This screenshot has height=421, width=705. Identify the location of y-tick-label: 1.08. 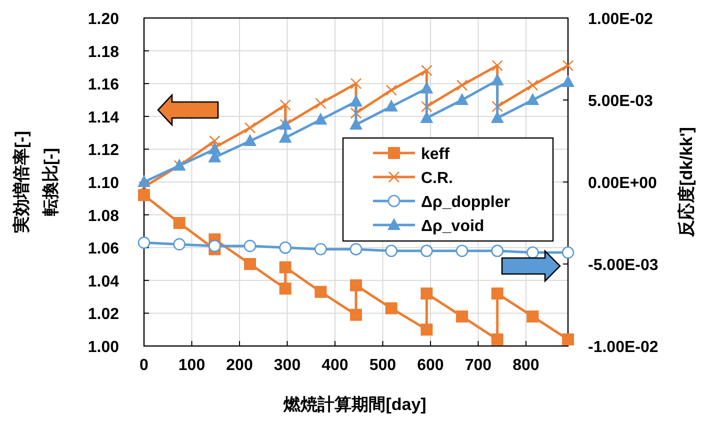
(104, 216).